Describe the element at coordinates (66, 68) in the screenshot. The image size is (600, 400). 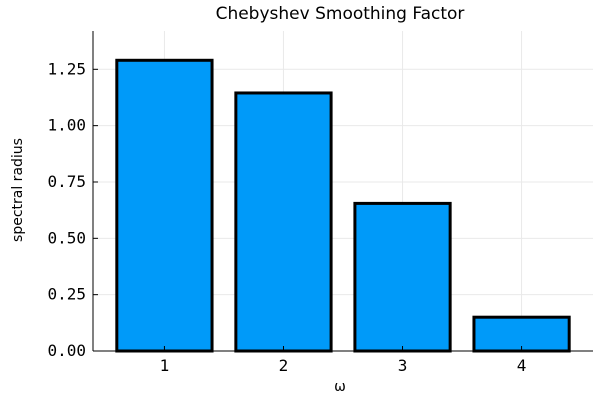
I see `y-tick-label-5: 1.25` at that location.